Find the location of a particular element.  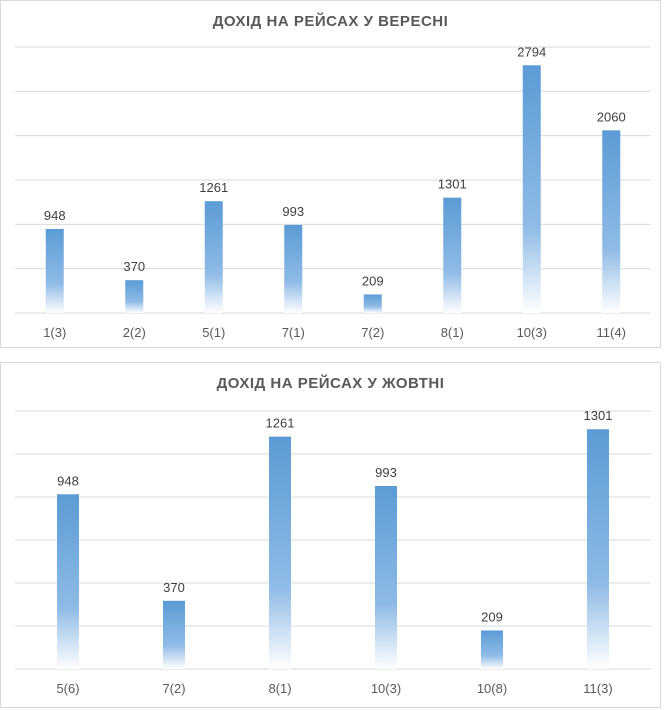

data-label-september-2: 1261 is located at coordinates (213, 187).